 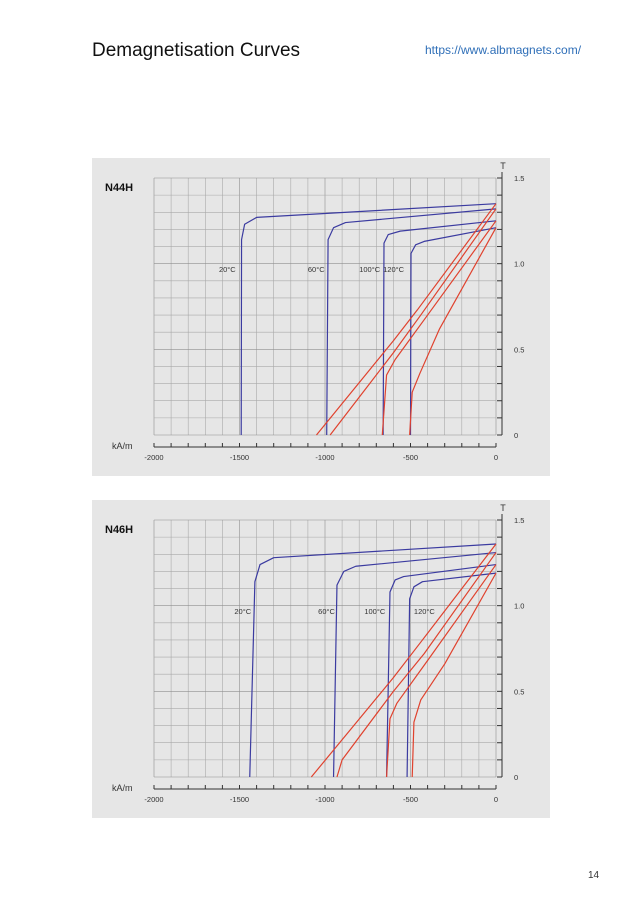 I want to click on page-title: Demagnetisation Curves, so click(x=196, y=50).